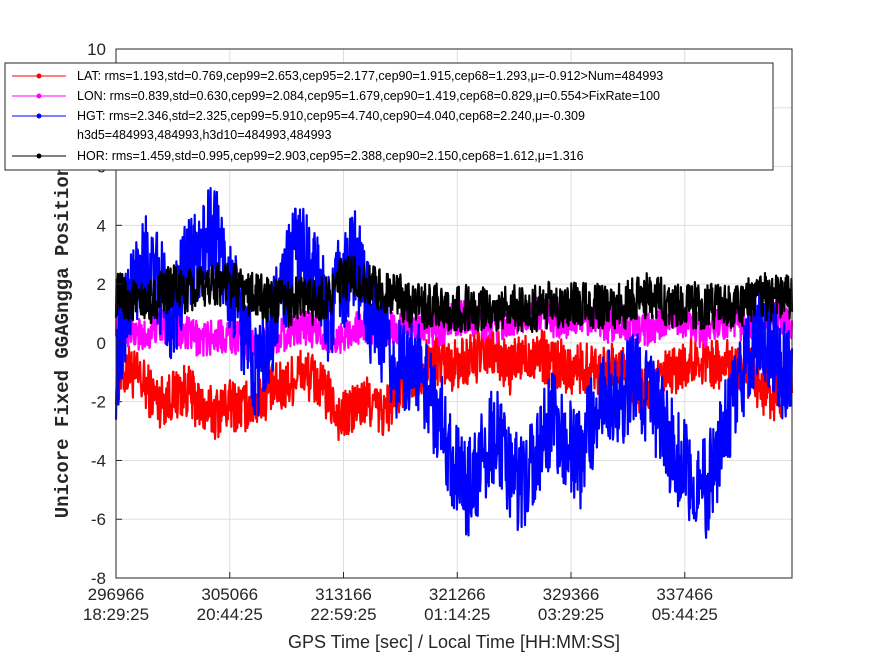 This screenshot has width=875, height=656. What do you see at coordinates (343, 594) in the screenshot?
I see `x-tick-label-gps: 313166` at bounding box center [343, 594].